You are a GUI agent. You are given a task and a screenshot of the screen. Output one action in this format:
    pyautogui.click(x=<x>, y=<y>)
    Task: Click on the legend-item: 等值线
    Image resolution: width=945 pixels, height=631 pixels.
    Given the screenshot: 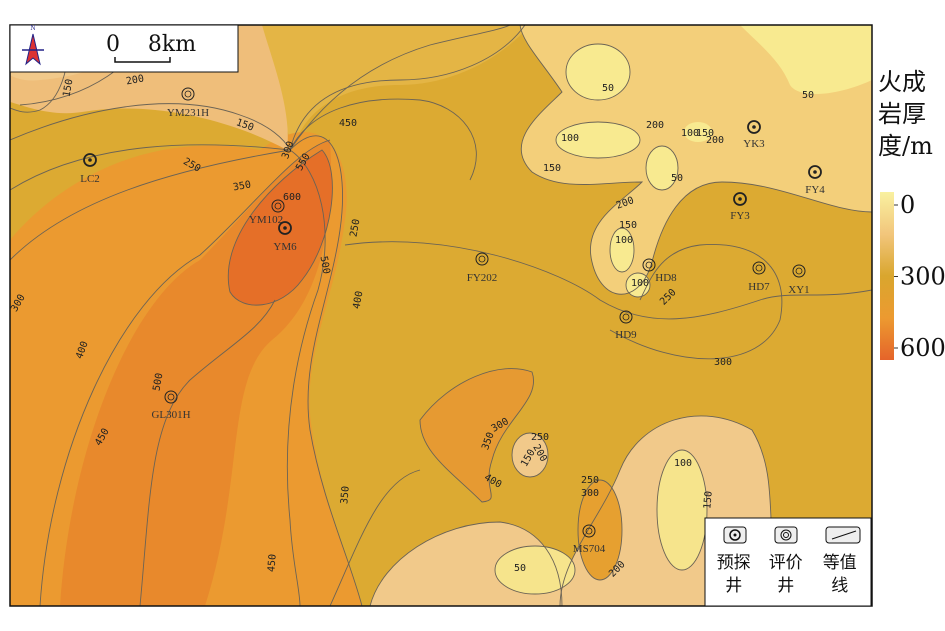 What is the action you would take?
    pyautogui.click(x=839, y=574)
    